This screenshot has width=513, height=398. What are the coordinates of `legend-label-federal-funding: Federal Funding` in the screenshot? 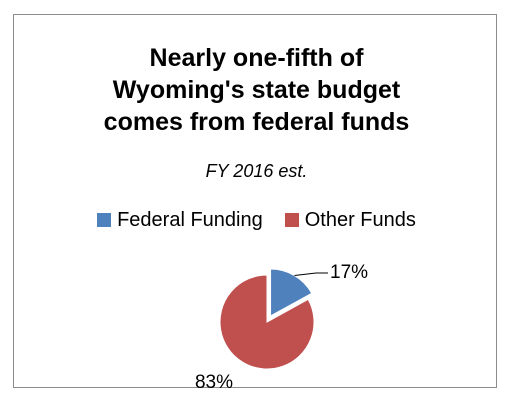 It's located at (190, 219).